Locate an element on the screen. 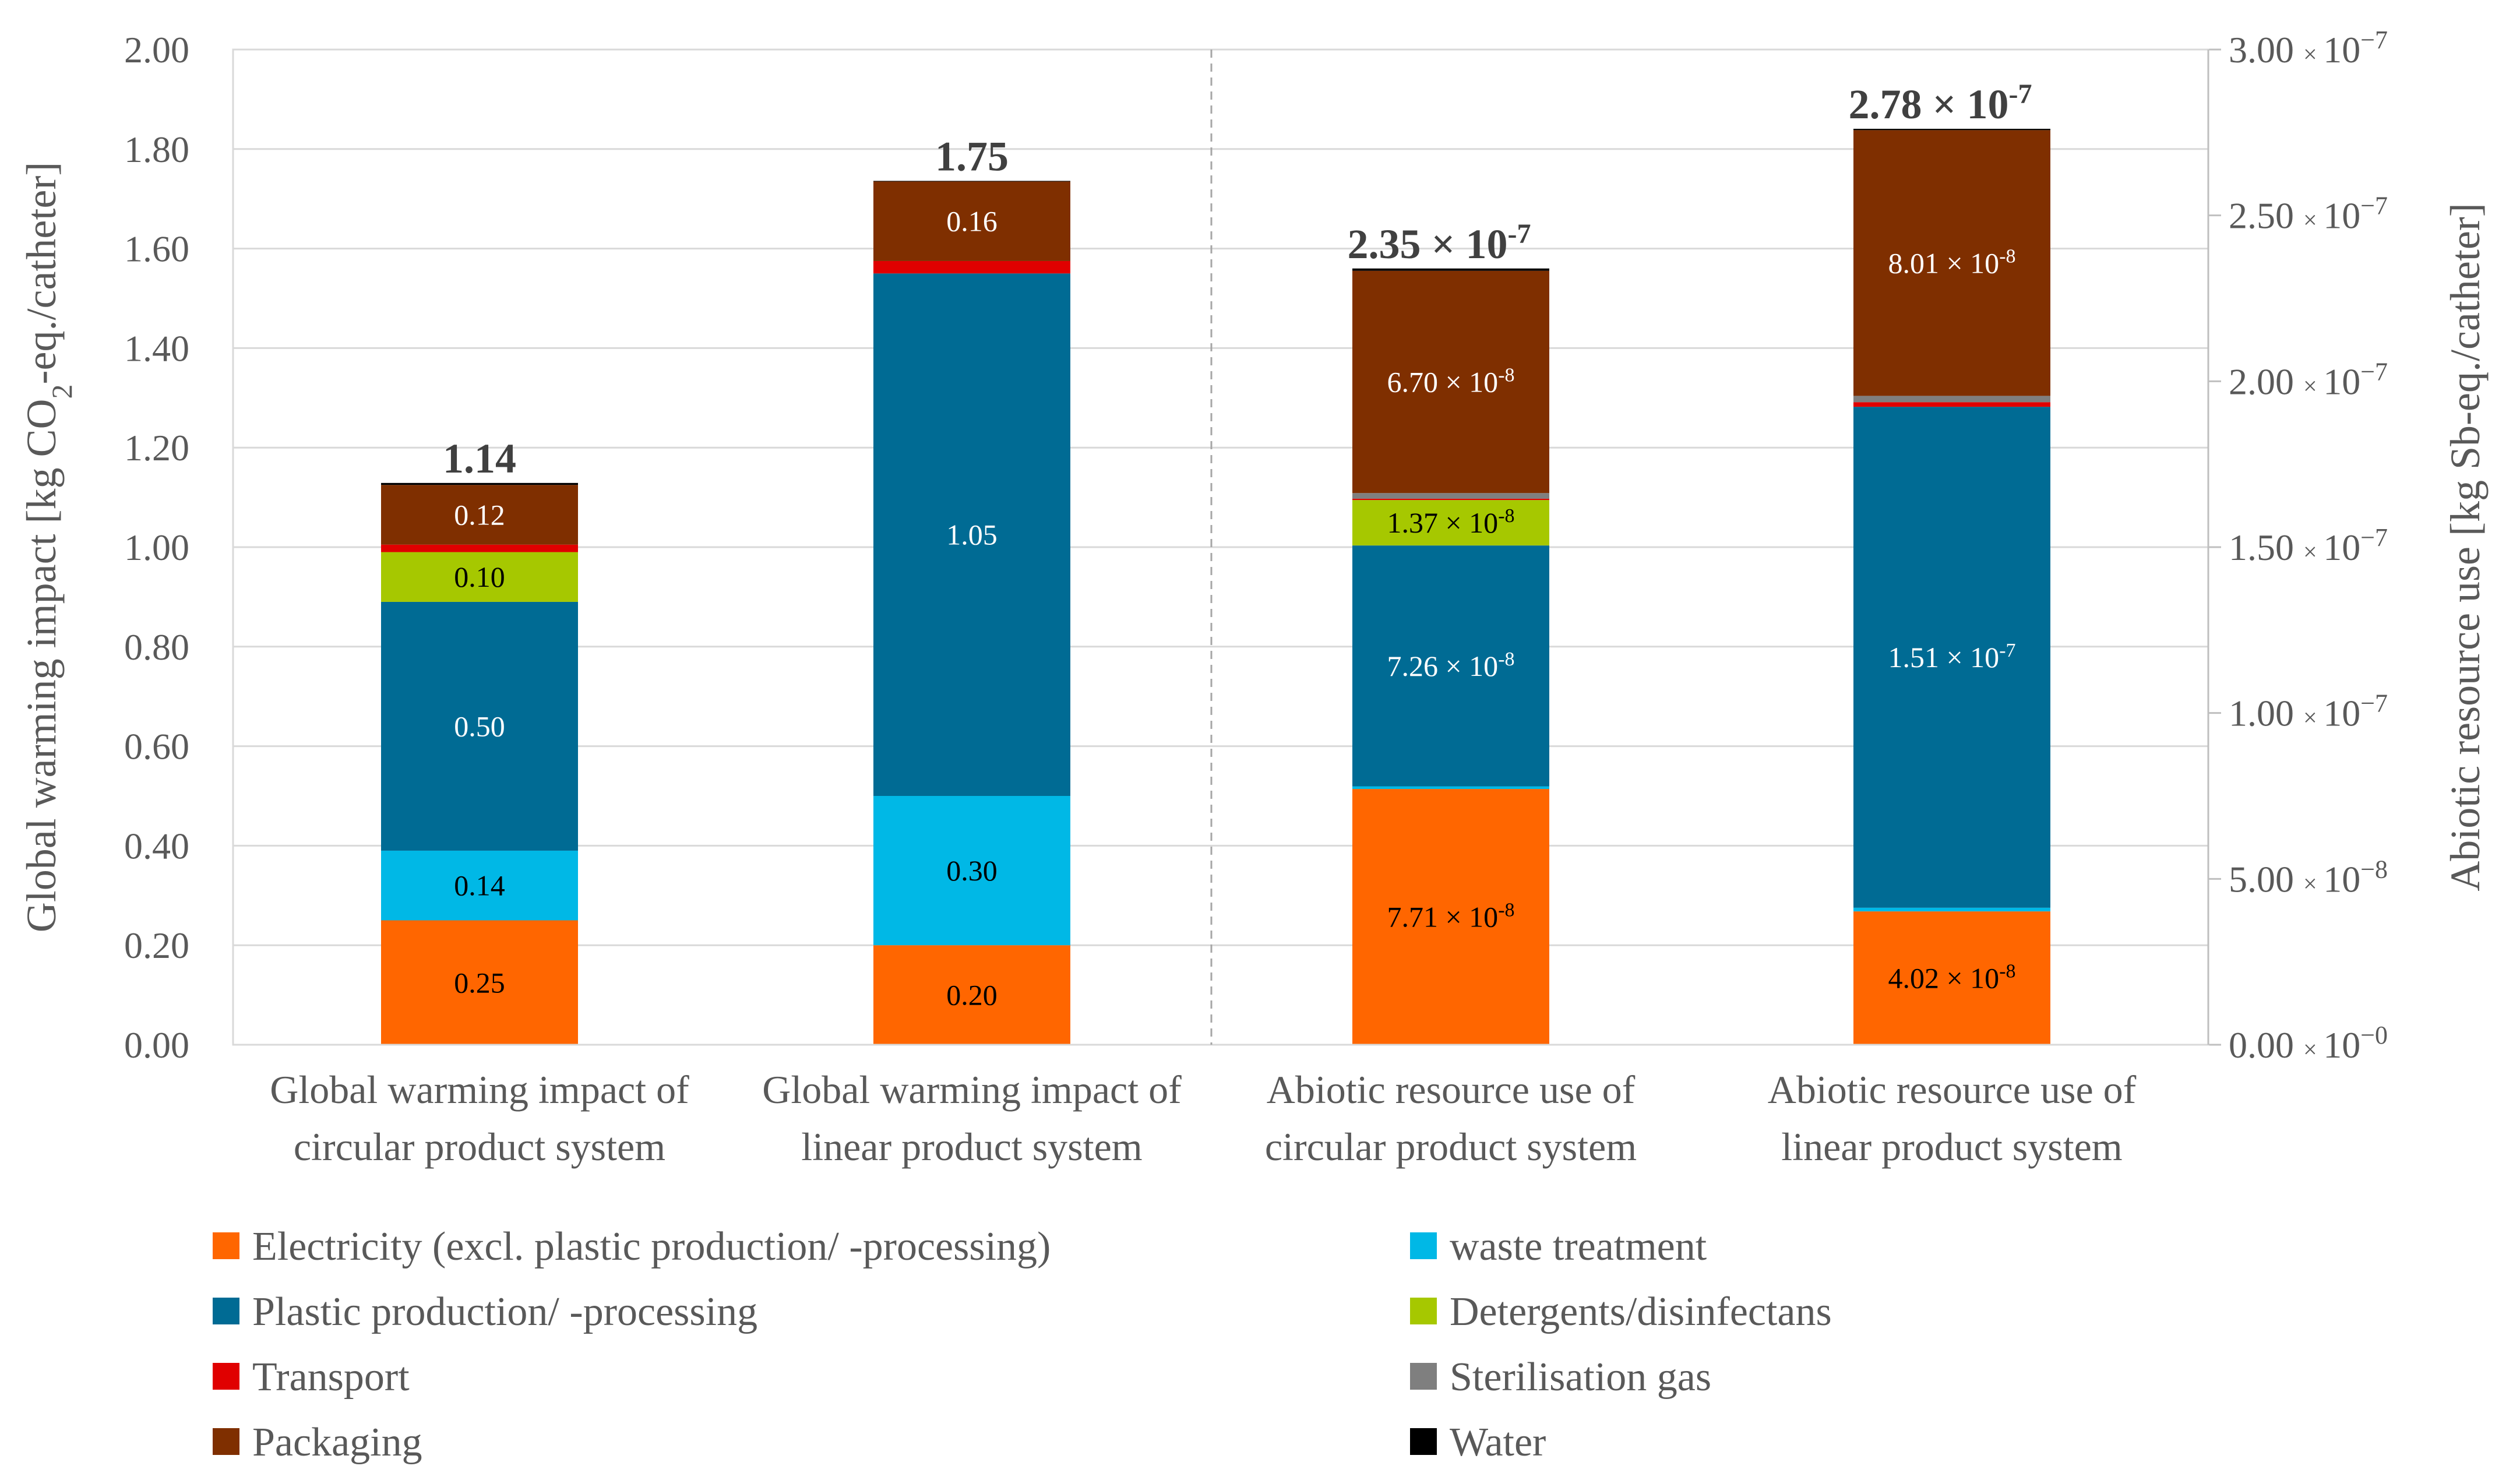 The image size is (2520, 1480). data-label: 0.16 is located at coordinates (972, 221).